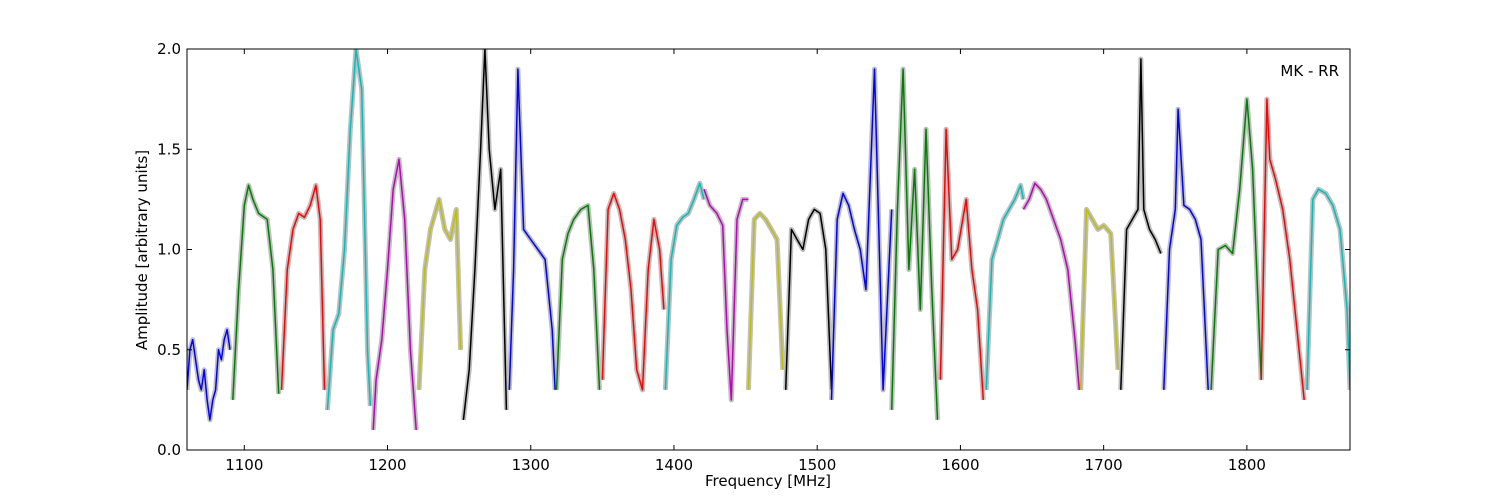 This screenshot has height=500, width=1500. What do you see at coordinates (1247, 465) in the screenshot?
I see `x-tick-label: 1800` at bounding box center [1247, 465].